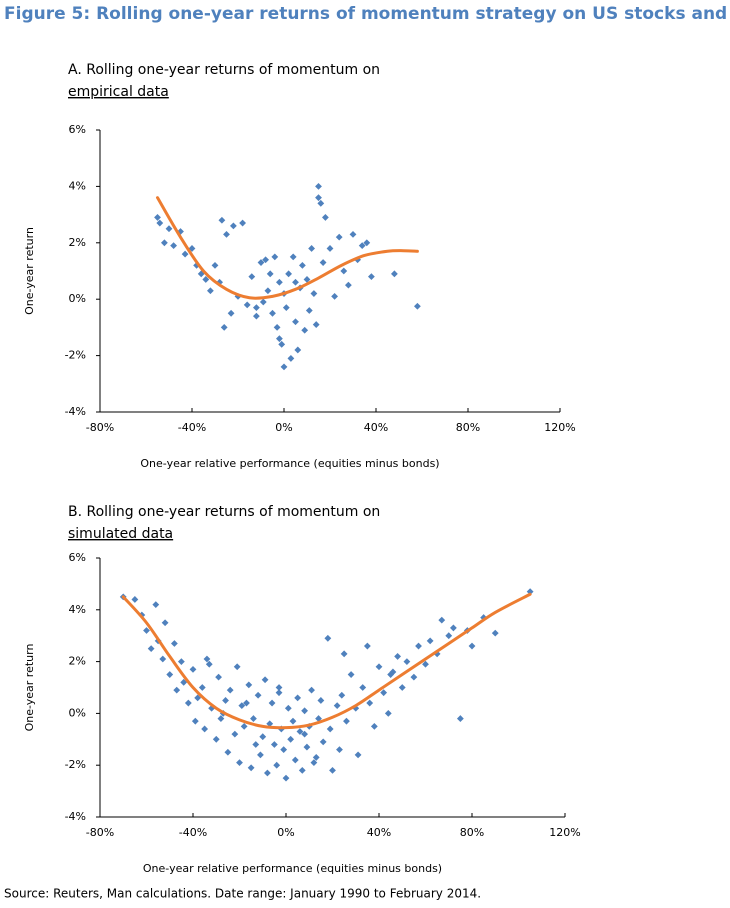 This screenshot has width=730, height=908. I want to click on x-tick-label: 0%, so click(285, 832).